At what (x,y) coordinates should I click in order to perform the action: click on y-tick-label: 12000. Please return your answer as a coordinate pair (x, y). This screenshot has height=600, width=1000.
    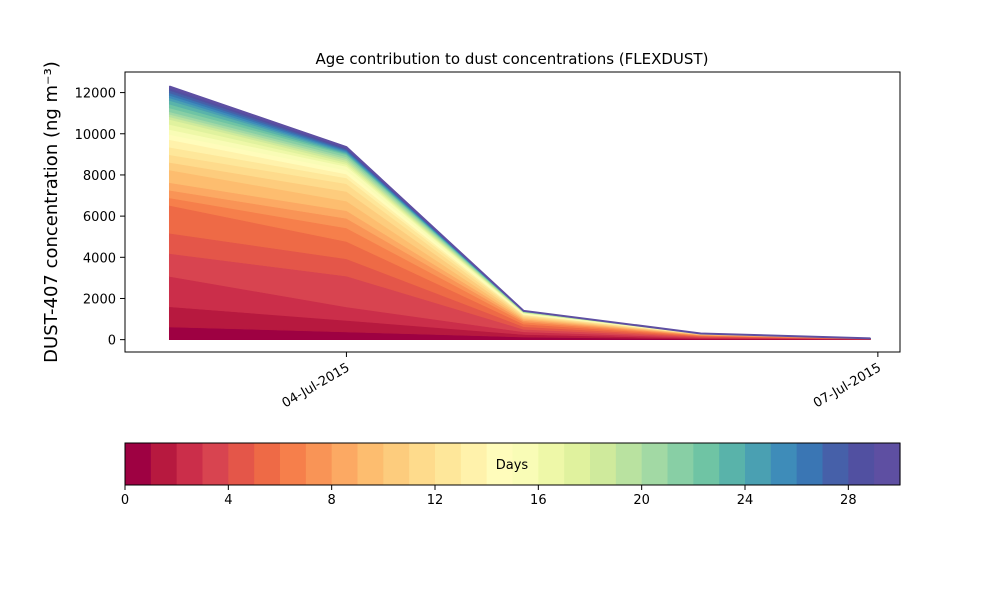
    Looking at the image, I should click on (95, 94).